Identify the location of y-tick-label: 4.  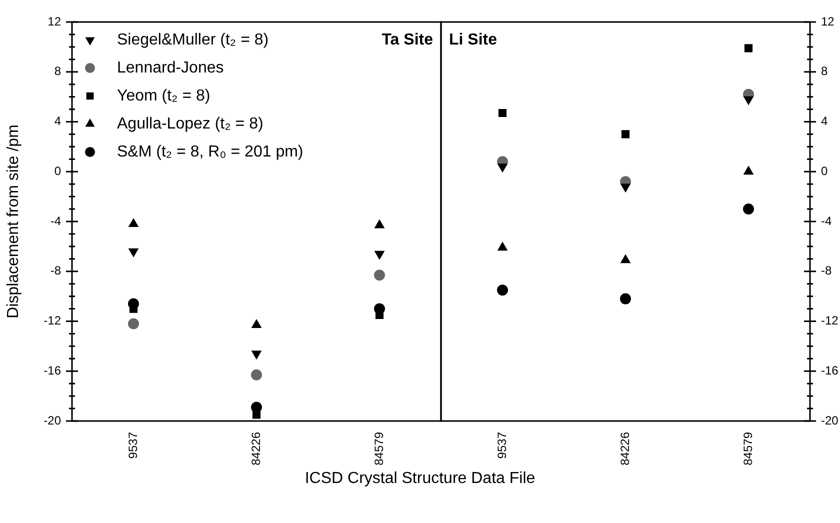
(58, 121).